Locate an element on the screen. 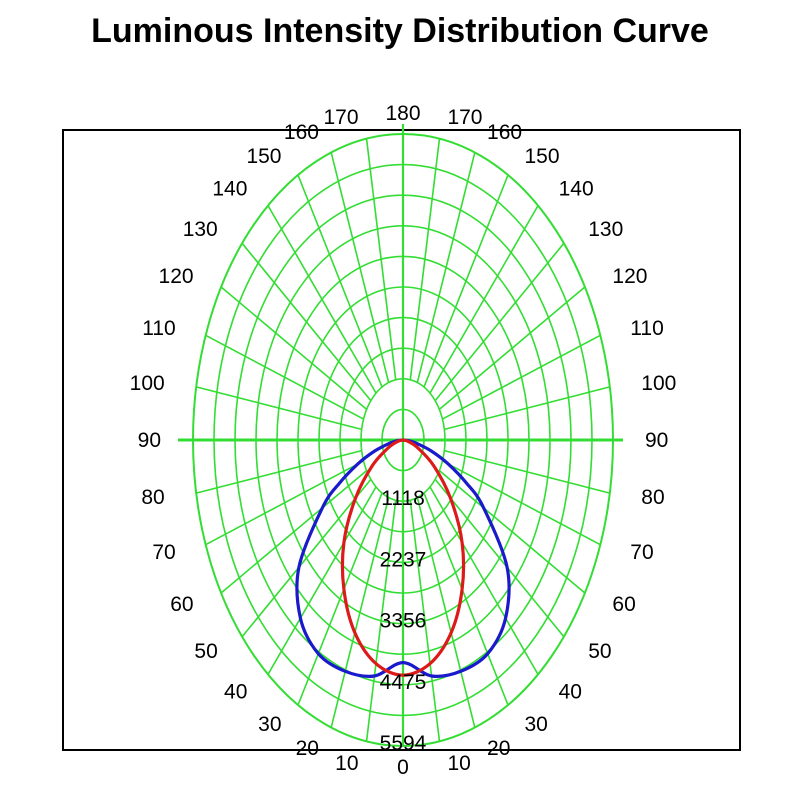 The height and width of the screenshot is (800, 800). angle-label-right: 100 is located at coordinates (658, 383).